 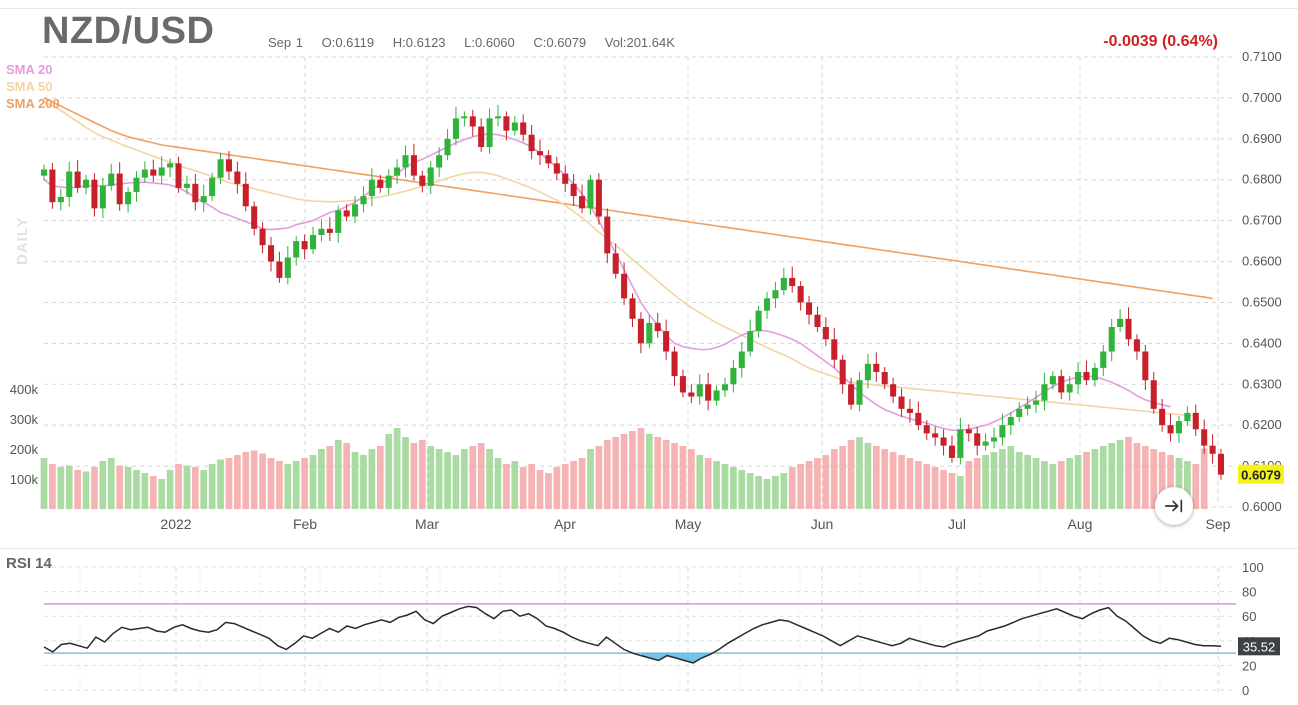 What do you see at coordinates (1262, 383) in the screenshot?
I see `price-tick-label: 0.6300` at bounding box center [1262, 383].